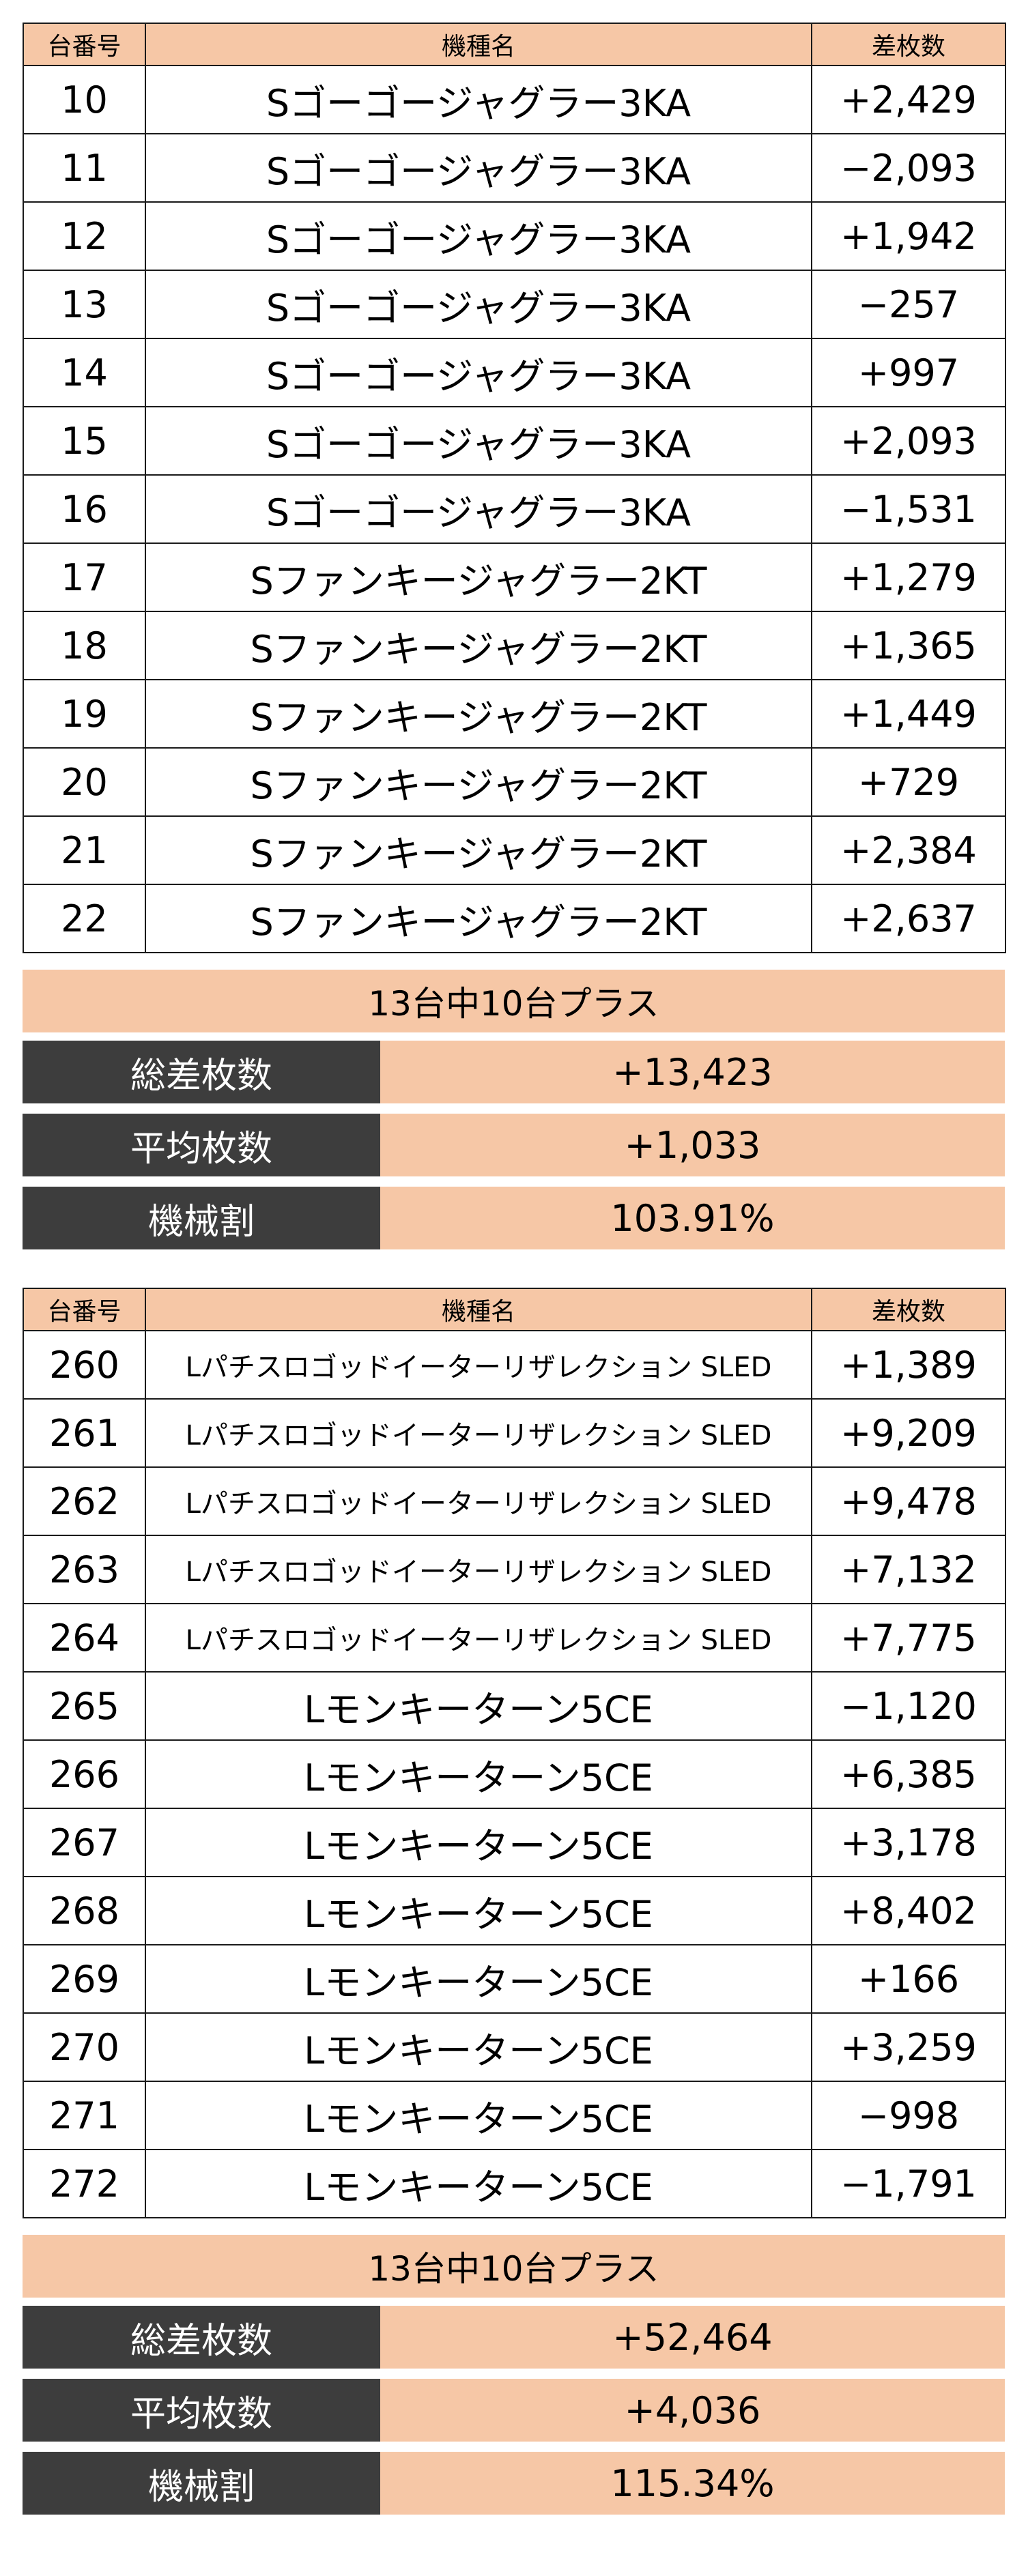 Image resolution: width=1013 pixels, height=2576 pixels. I want to click on average-value: +1,033, so click(692, 1145).